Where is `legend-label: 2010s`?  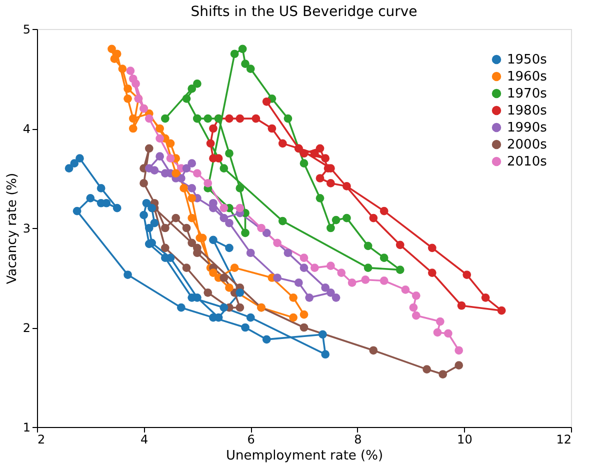 legend-label: 2010s is located at coordinates (527, 162).